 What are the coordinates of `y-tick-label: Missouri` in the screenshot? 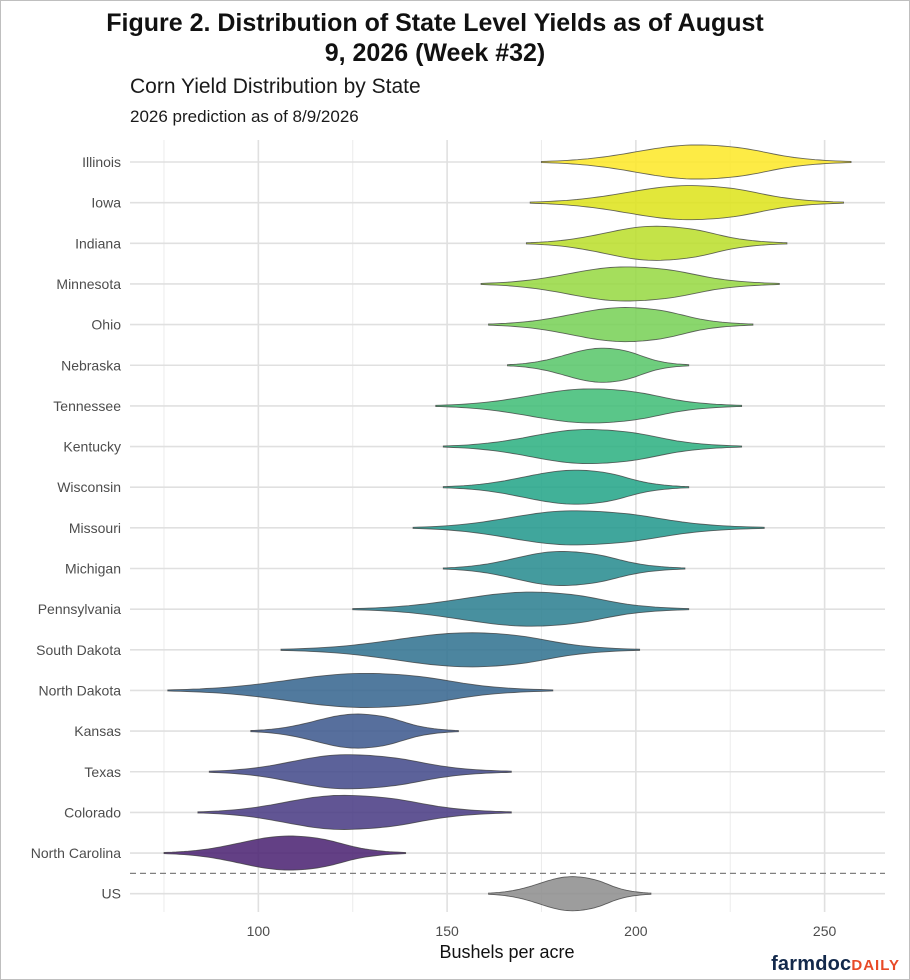 It's located at (95, 528).